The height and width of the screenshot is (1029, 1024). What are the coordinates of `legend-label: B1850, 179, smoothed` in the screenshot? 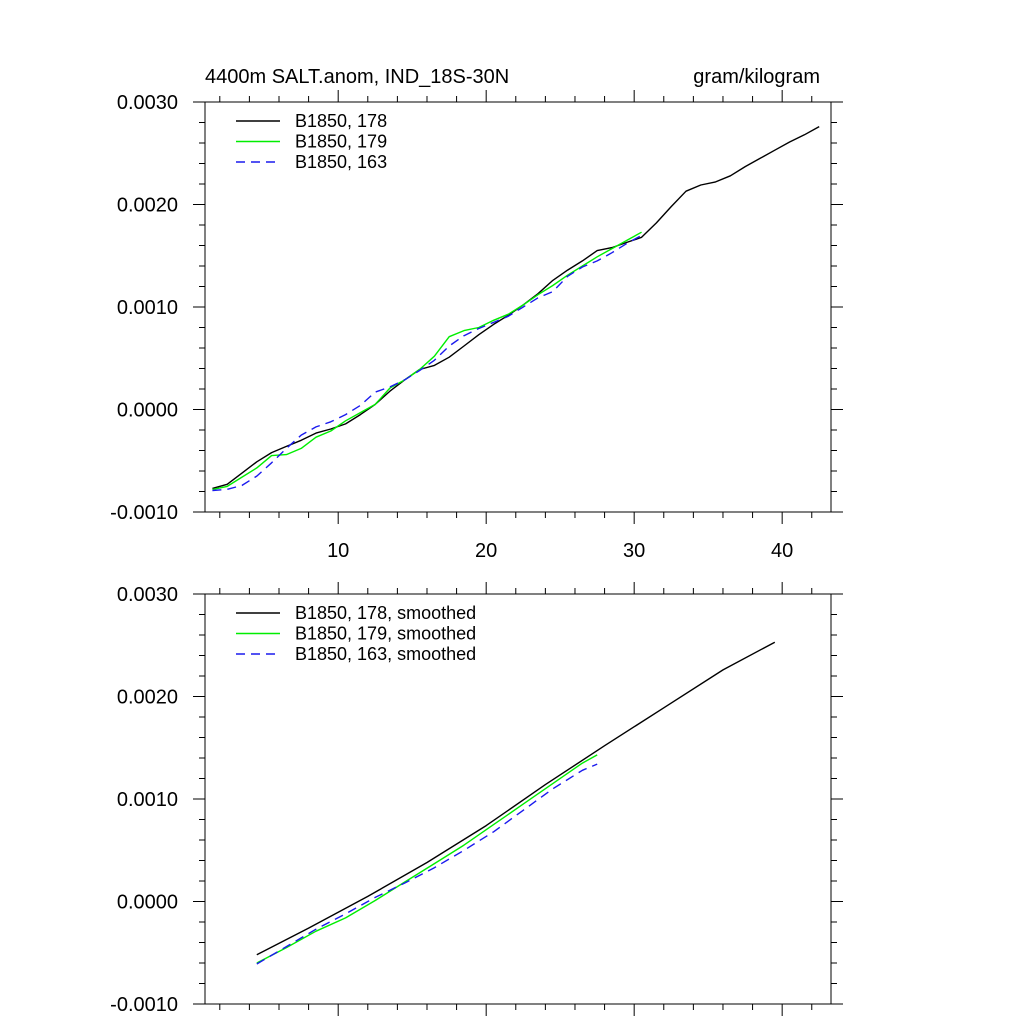 It's located at (385, 634).